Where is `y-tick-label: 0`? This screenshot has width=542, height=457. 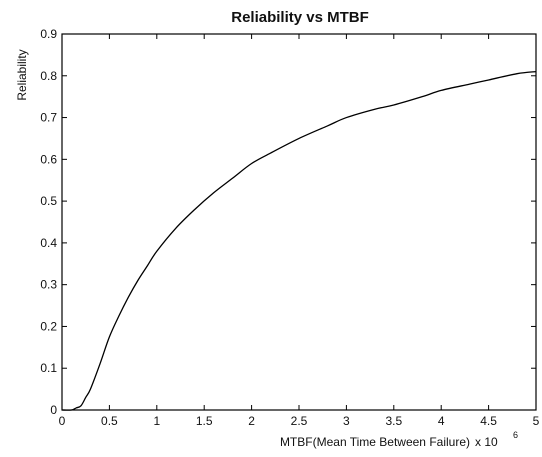
y-tick-label: 0 is located at coordinates (53, 410).